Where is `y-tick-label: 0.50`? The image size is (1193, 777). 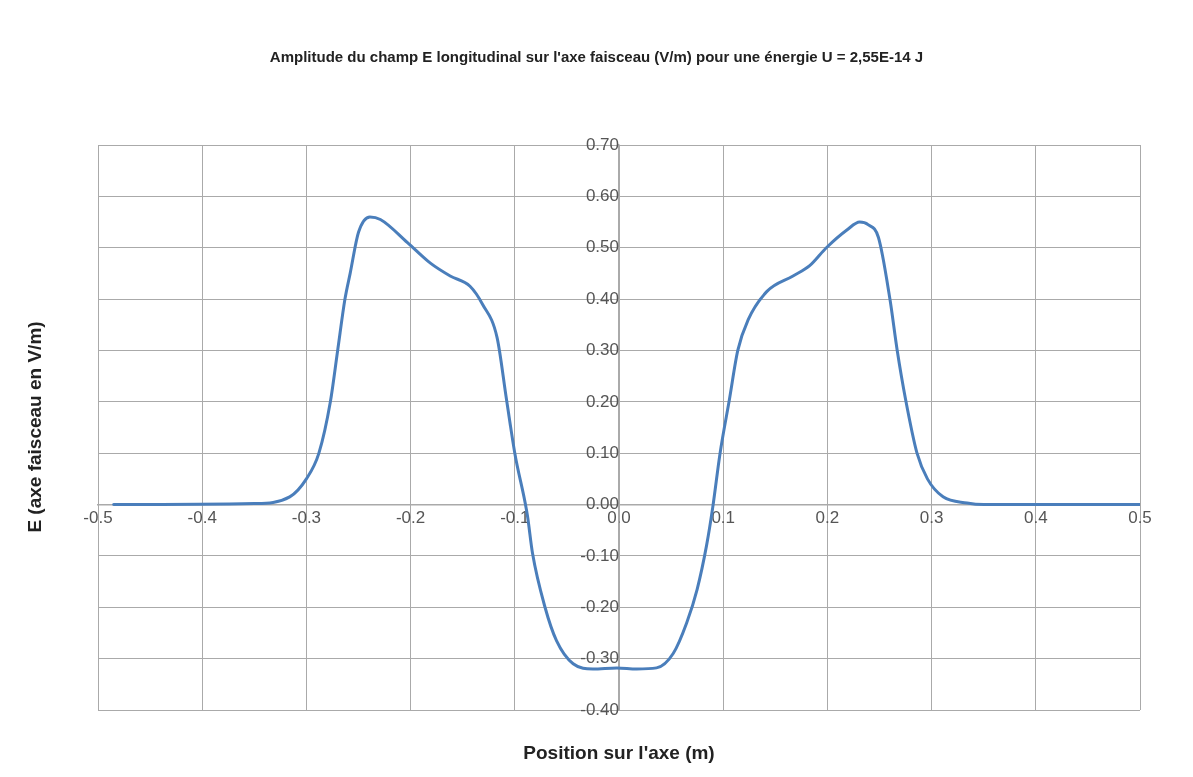 y-tick-label: 0.50 is located at coordinates (602, 247).